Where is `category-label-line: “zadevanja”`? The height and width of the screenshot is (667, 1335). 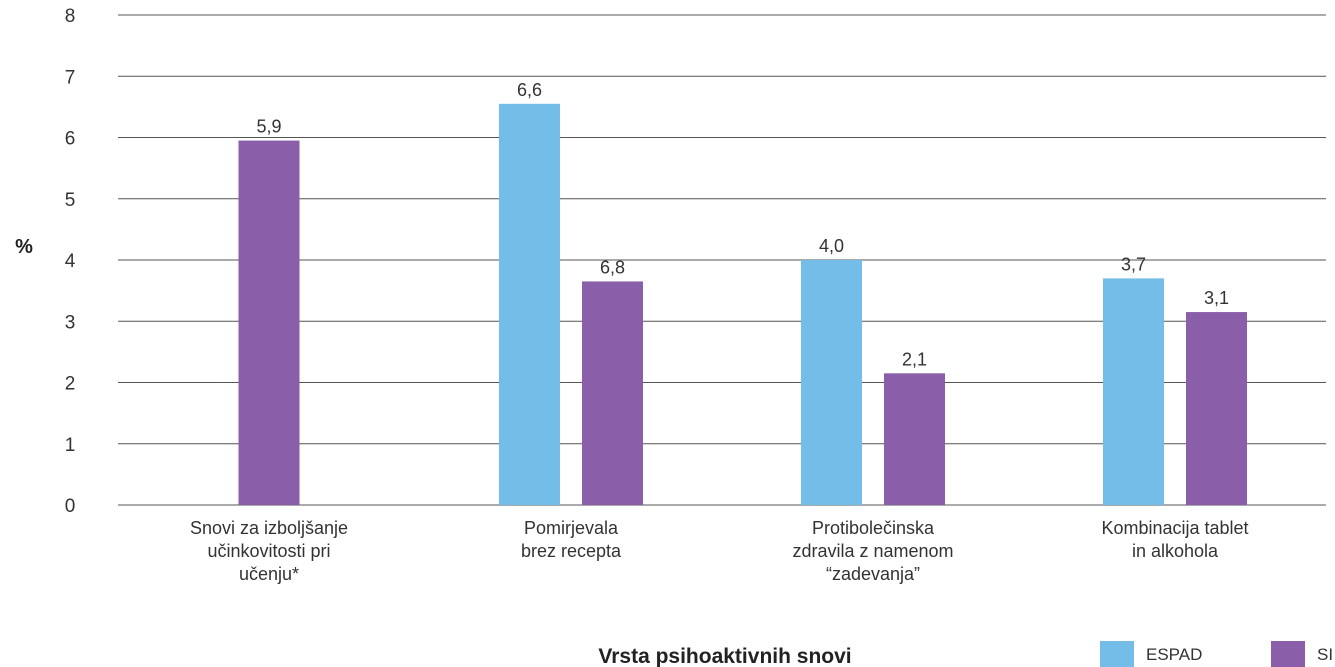
category-label-line: “zadevanja” is located at coordinates (873, 574).